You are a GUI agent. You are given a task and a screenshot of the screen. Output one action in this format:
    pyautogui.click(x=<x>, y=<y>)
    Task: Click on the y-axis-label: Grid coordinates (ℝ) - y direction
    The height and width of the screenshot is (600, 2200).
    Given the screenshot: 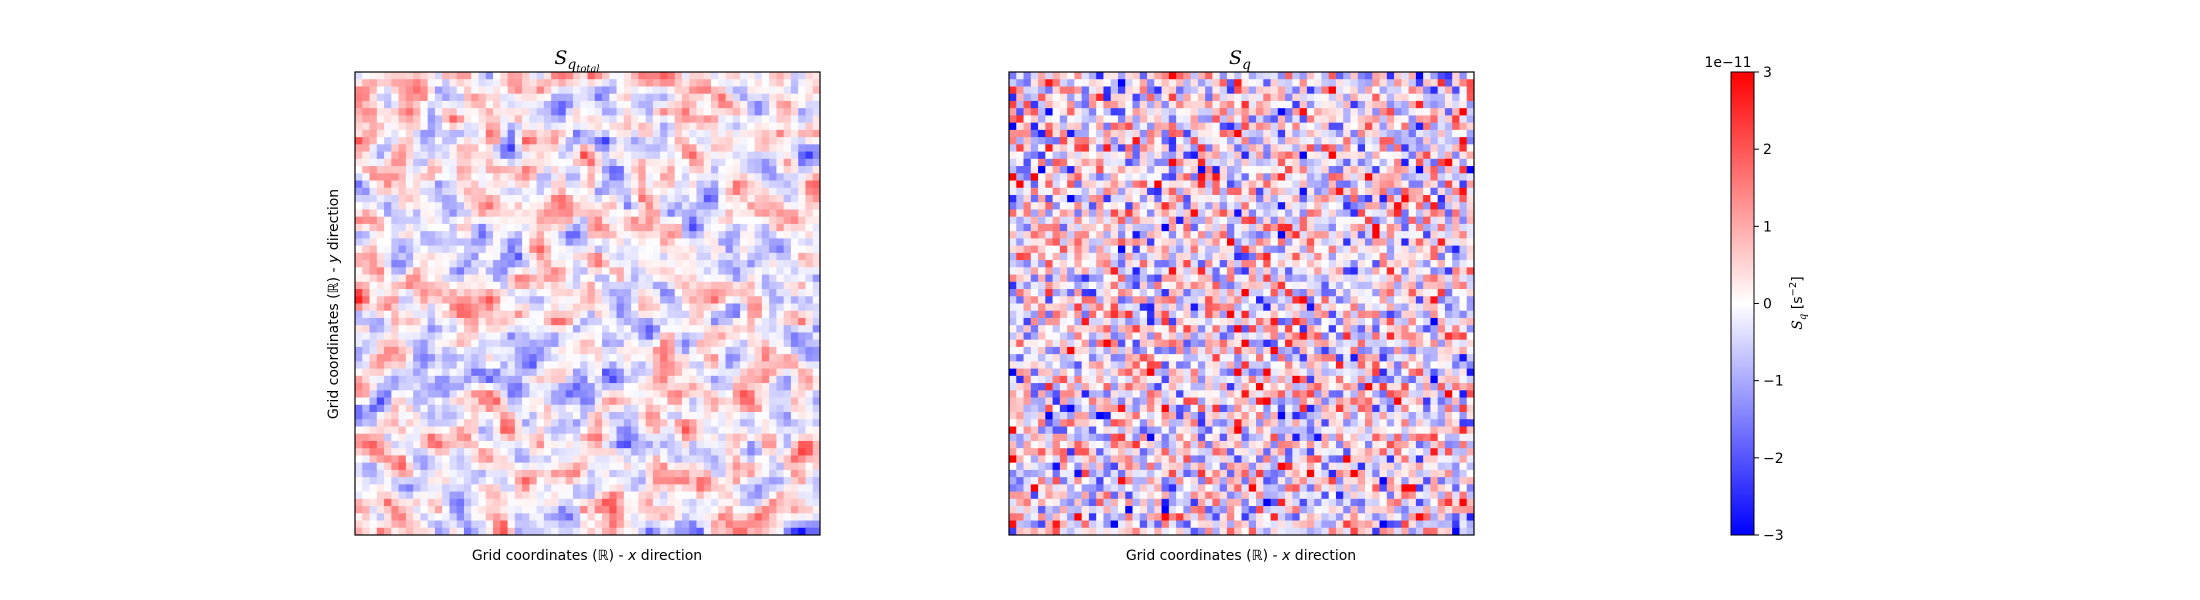 What is the action you would take?
    pyautogui.click(x=334, y=304)
    